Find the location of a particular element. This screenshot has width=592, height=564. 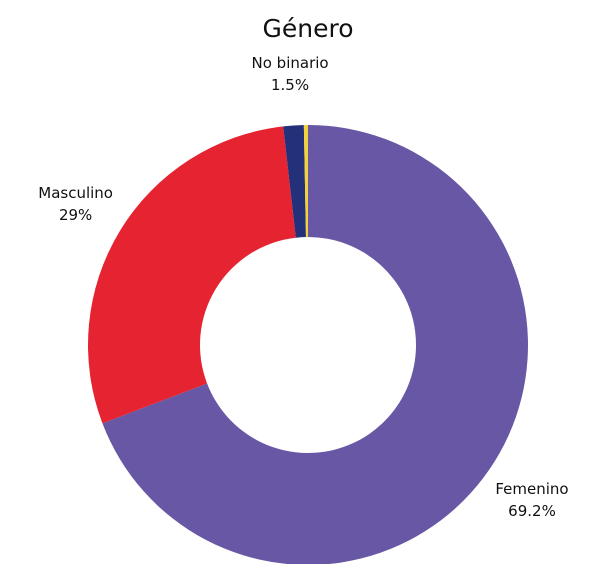

chart-title: Género is located at coordinates (307, 28).